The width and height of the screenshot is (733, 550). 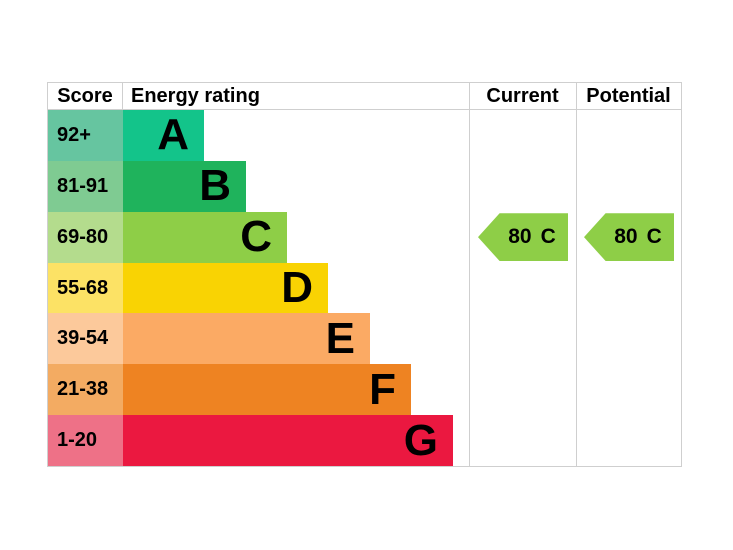 What do you see at coordinates (256, 237) in the screenshot?
I see `band-letter: C` at bounding box center [256, 237].